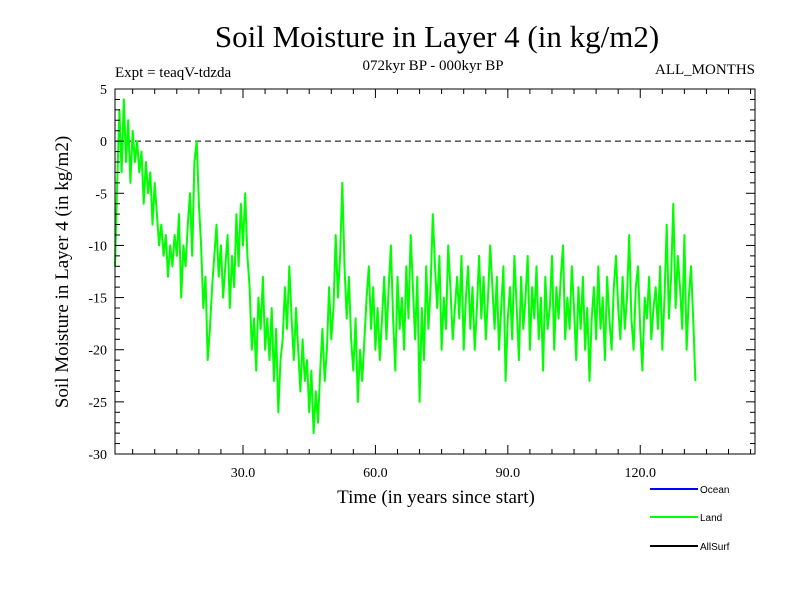  I want to click on x-tick-label: 60.0, so click(375, 473).